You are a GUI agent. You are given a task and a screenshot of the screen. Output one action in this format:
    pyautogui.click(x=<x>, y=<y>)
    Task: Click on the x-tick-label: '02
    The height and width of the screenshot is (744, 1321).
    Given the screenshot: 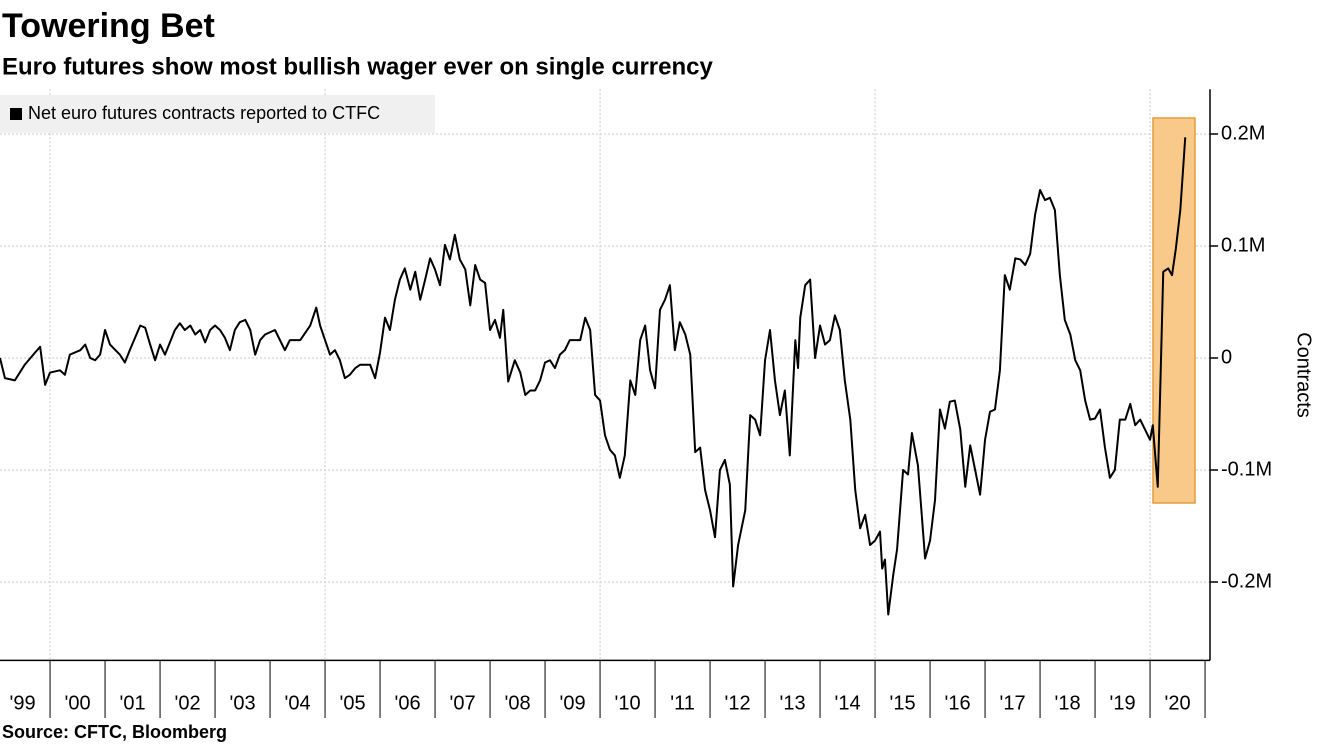 What is the action you would take?
    pyautogui.click(x=188, y=703)
    